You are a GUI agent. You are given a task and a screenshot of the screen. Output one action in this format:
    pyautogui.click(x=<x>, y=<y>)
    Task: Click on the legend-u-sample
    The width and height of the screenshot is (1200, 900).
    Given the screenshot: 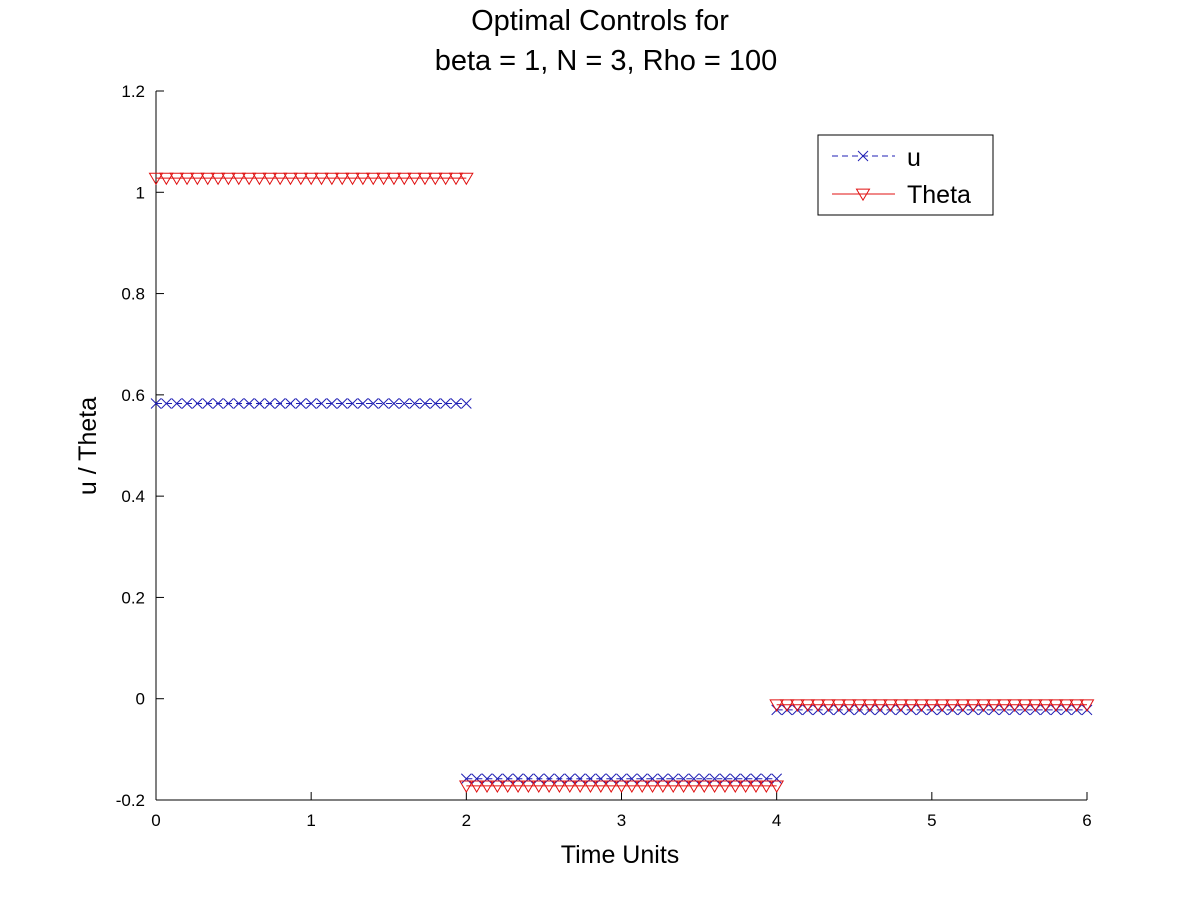 What is the action you would take?
    pyautogui.click(x=863, y=156)
    